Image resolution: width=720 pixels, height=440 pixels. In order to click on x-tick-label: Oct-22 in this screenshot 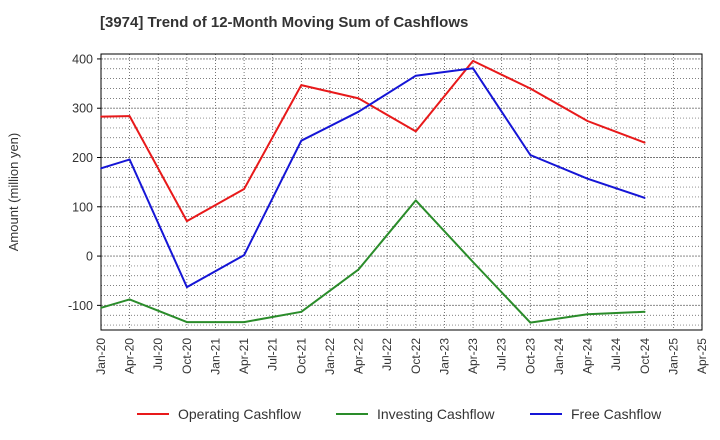, I will do `click(416, 356)`.